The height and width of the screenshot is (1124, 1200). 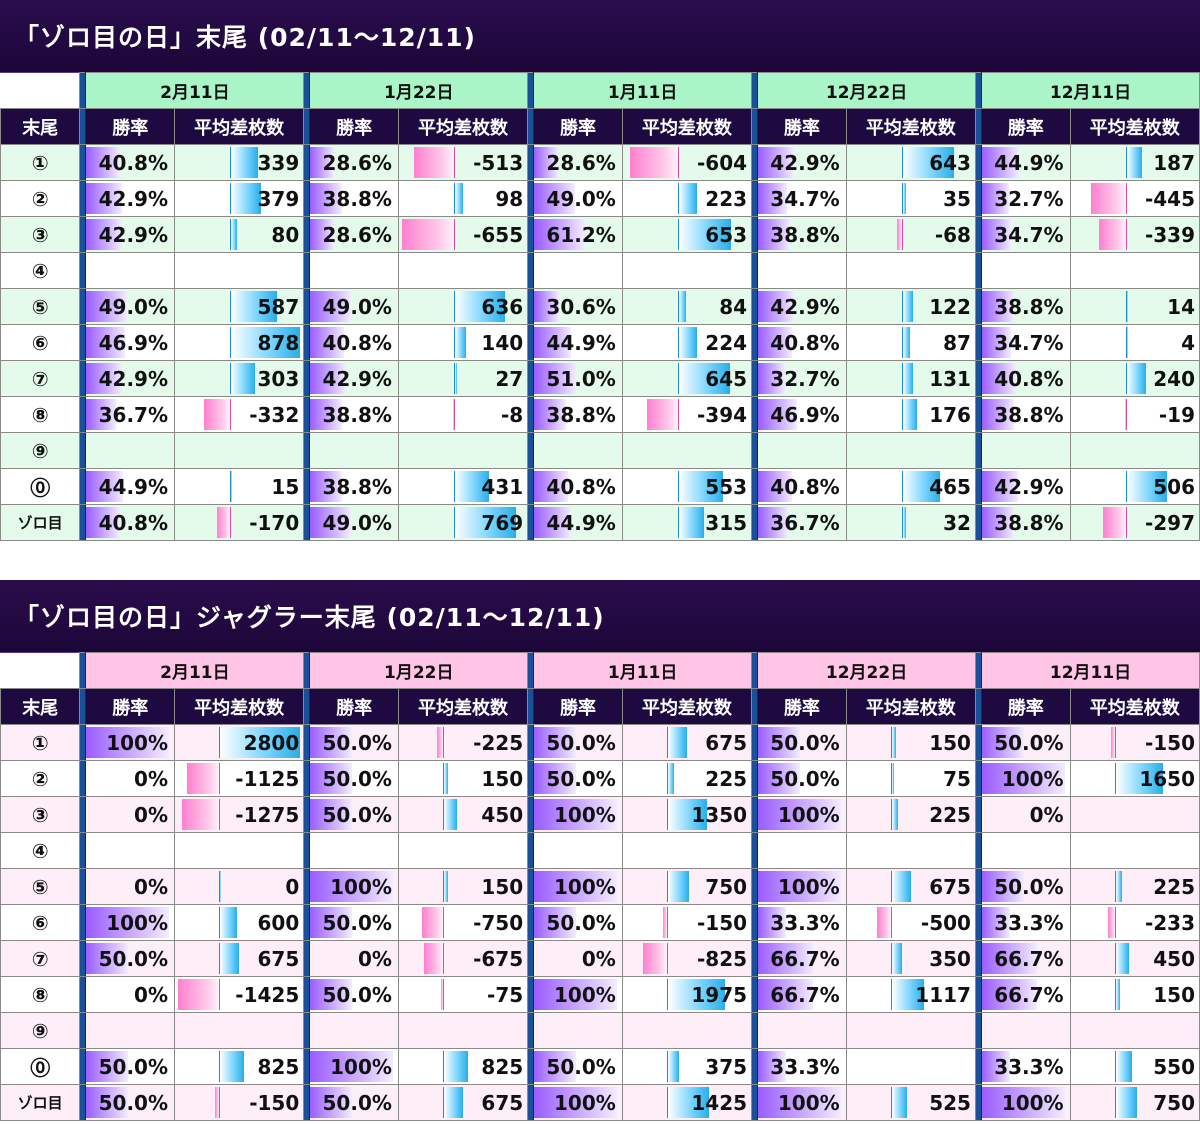 I want to click on winrate-value: 42.9%, so click(x=805, y=162).